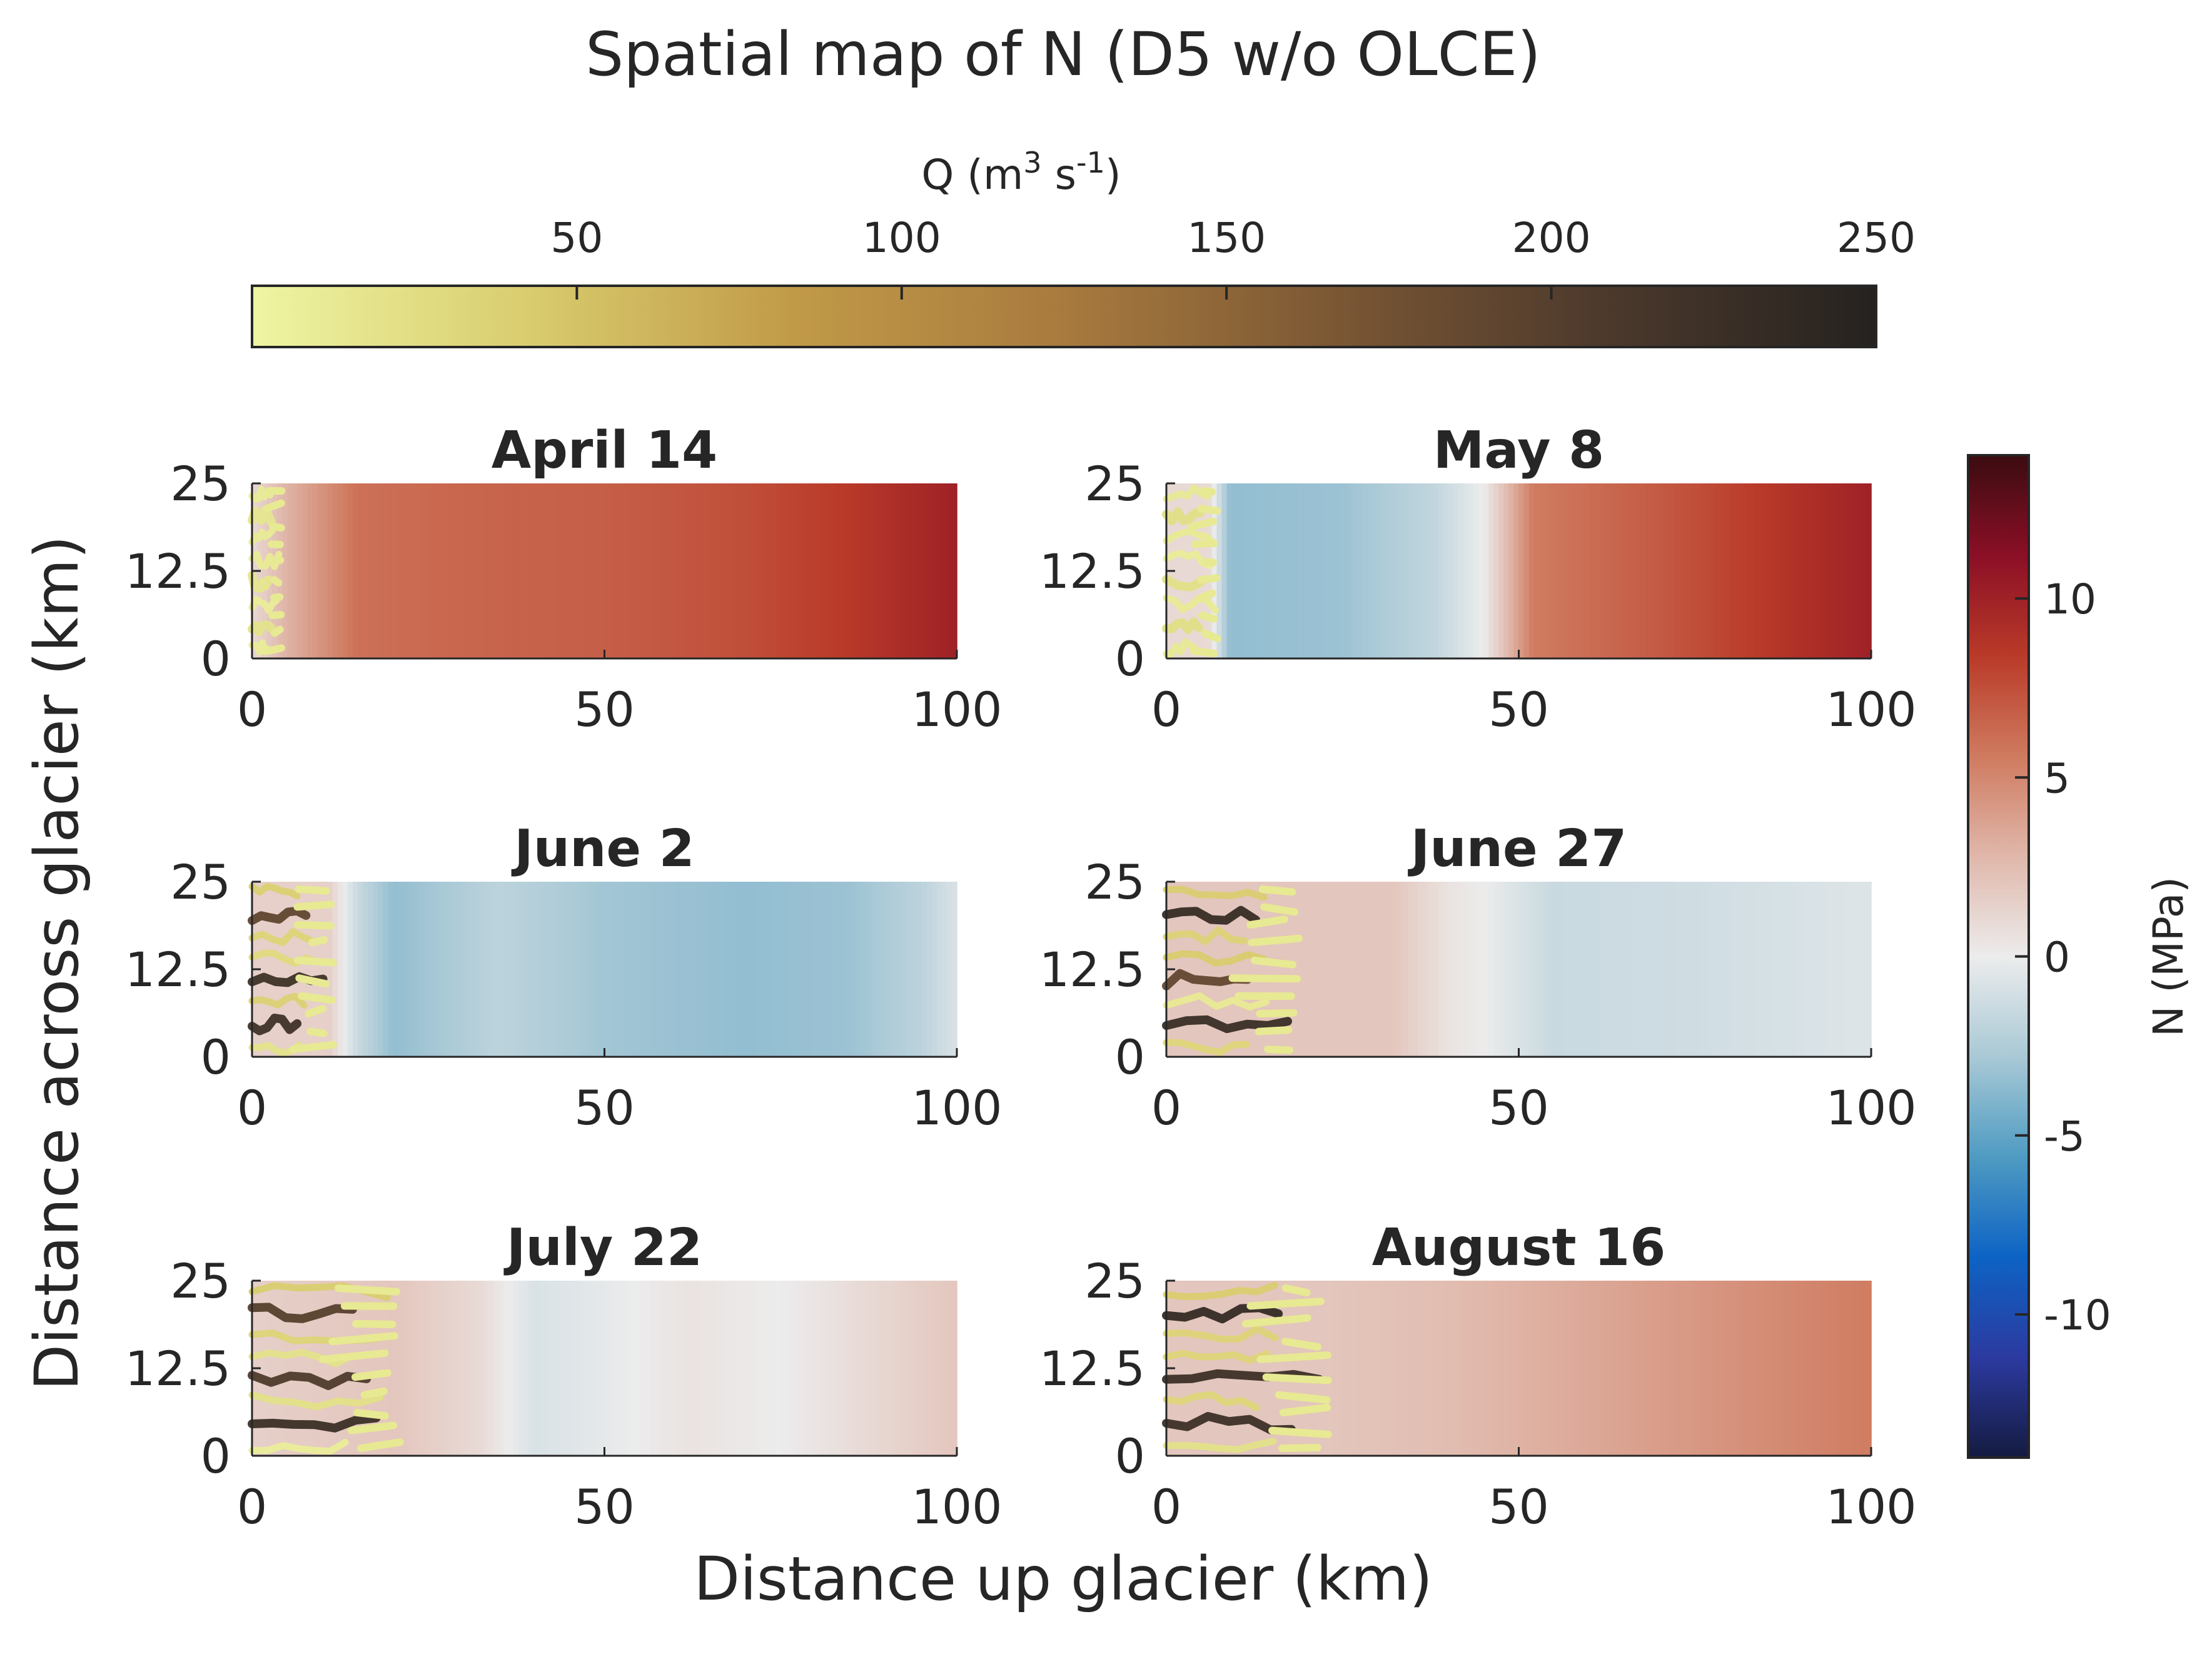  Describe the element at coordinates (1519, 710) in the screenshot. I see `x-tick-label: 50` at that location.